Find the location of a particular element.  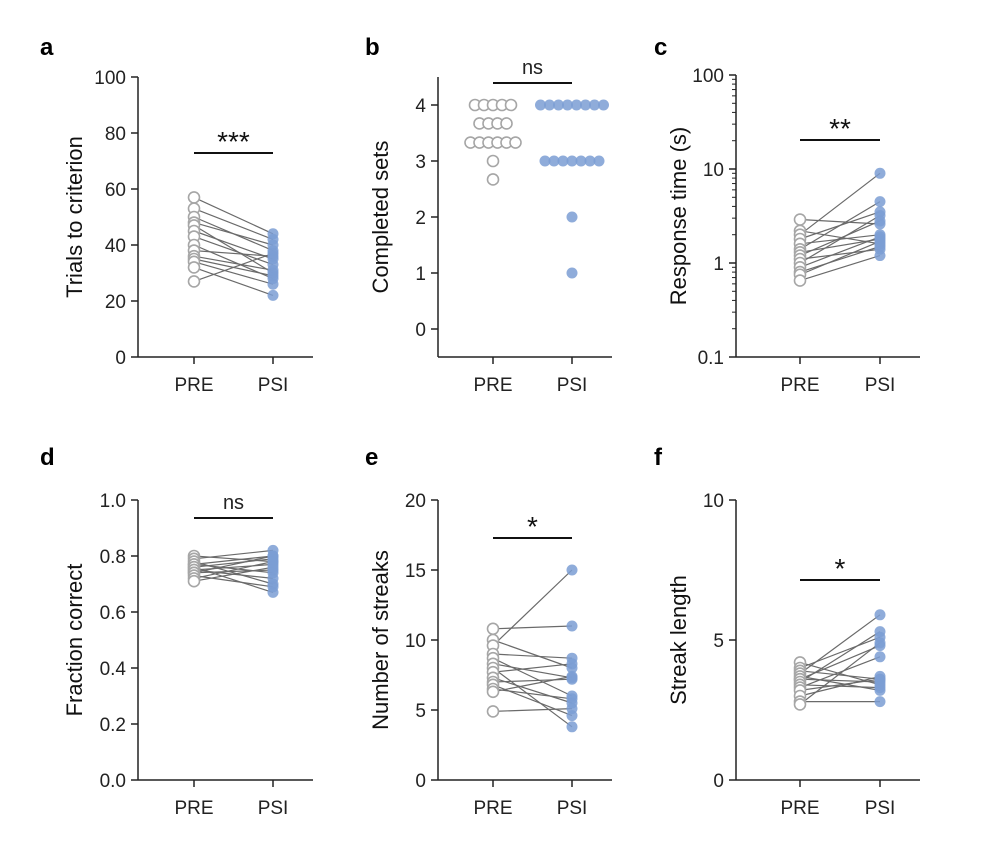

y-tick-label: 0.6 is located at coordinates (113, 613).